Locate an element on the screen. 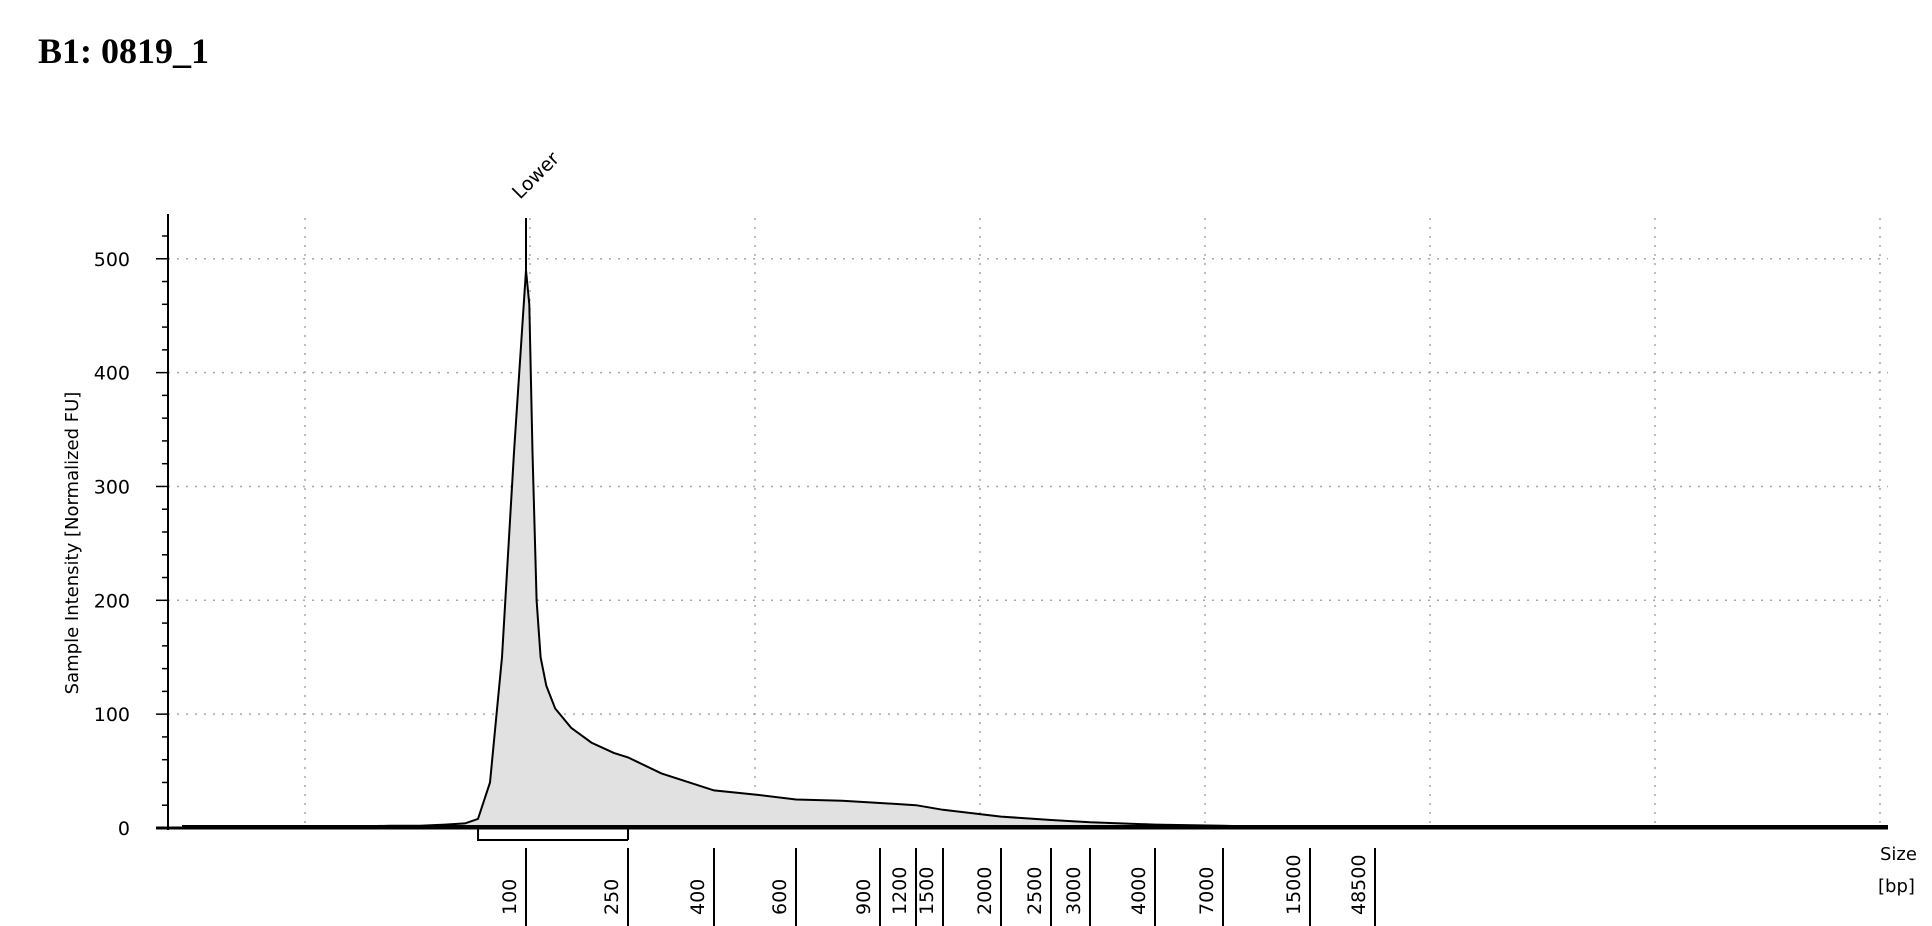 The height and width of the screenshot is (926, 1932). x-tick-label: 15000 is located at coordinates (1294, 885).